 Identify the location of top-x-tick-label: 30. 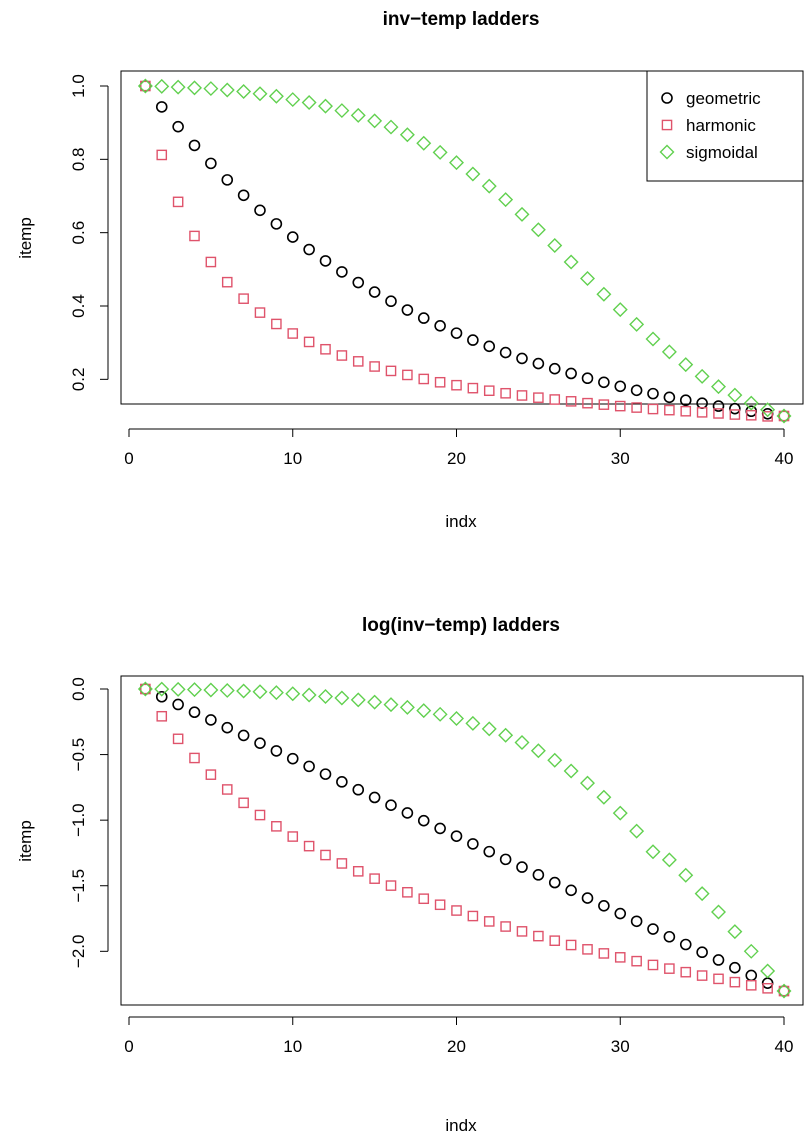
(620, 458).